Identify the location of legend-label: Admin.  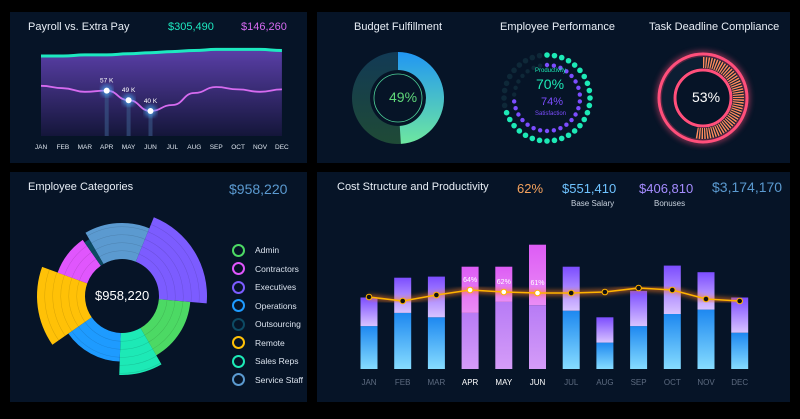
(267, 250).